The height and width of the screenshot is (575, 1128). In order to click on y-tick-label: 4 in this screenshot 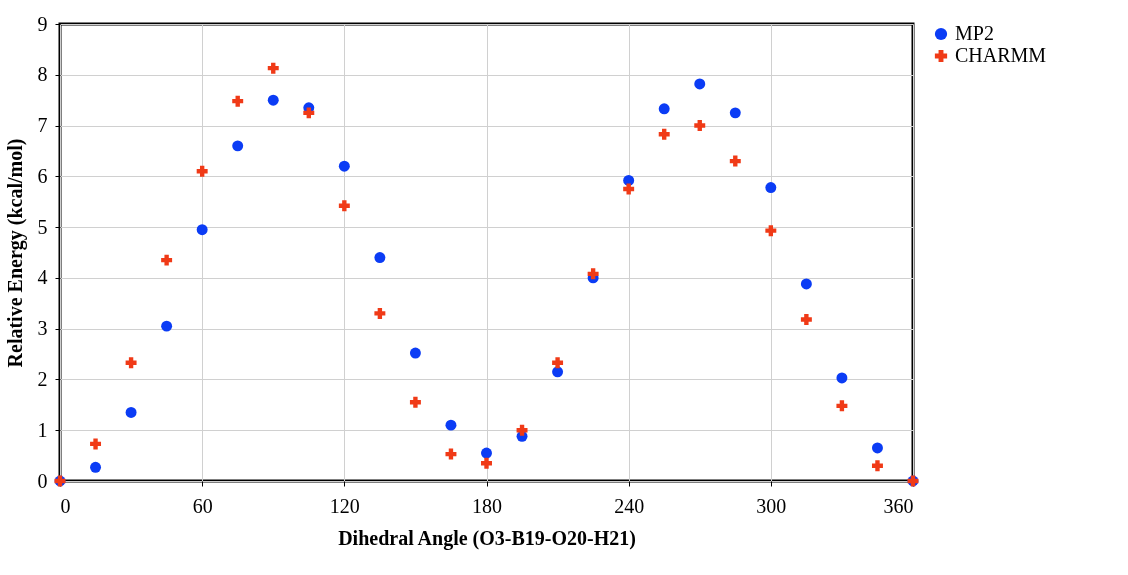, I will do `click(42, 277)`.